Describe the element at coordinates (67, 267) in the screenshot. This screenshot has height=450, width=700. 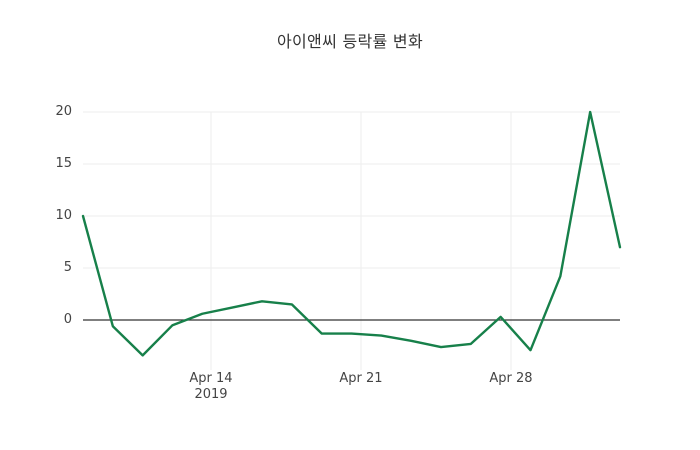
I see `y-tick-label-5: 5` at that location.